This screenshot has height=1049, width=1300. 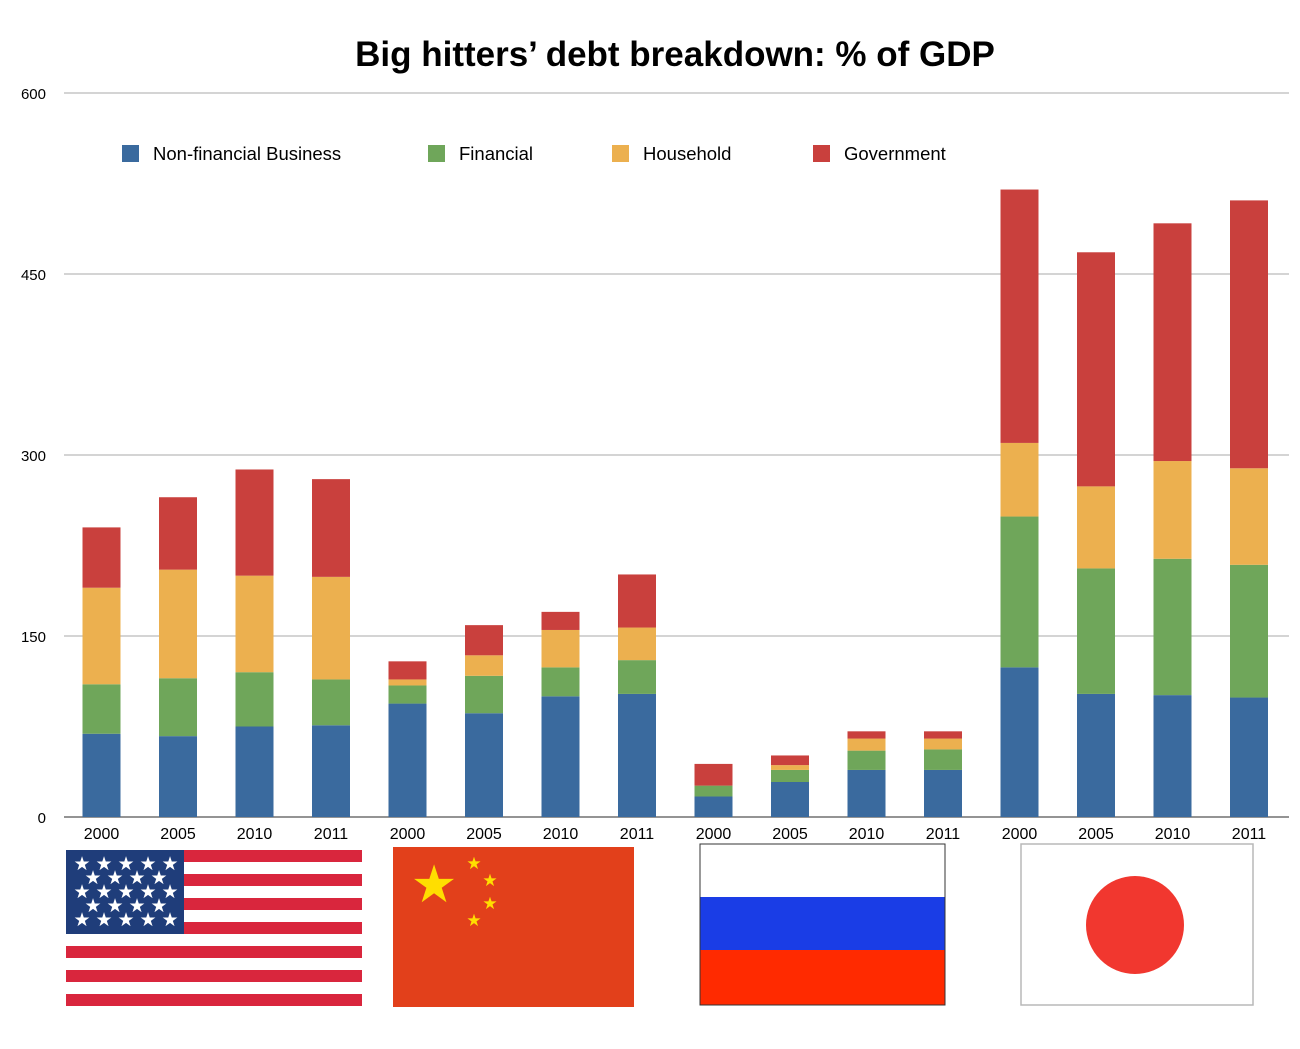 What do you see at coordinates (33, 275) in the screenshot?
I see `y-tick-label: 450` at bounding box center [33, 275].